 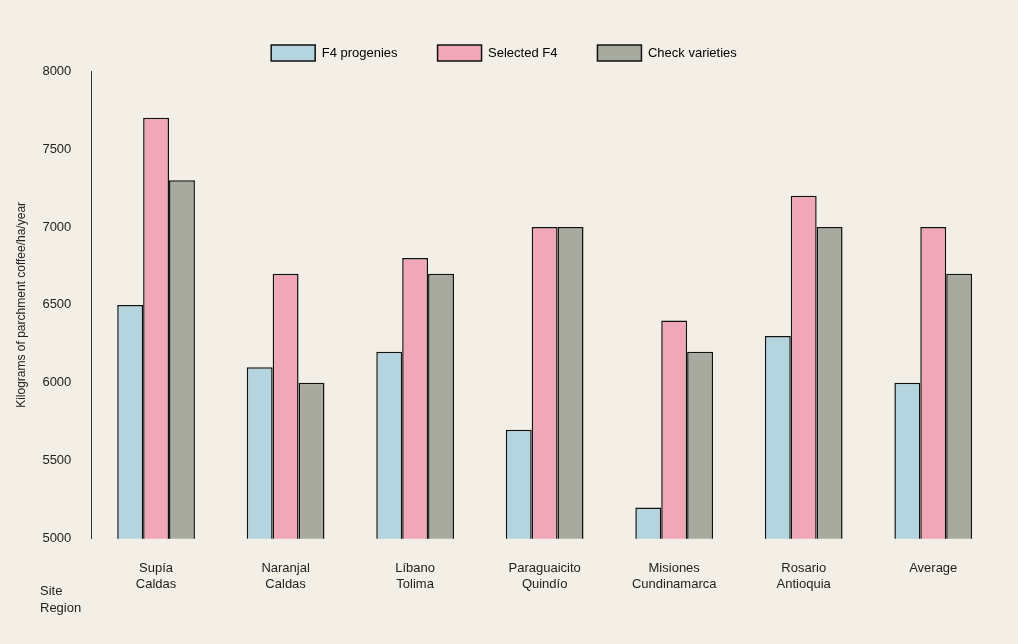 I want to click on y-axis-title: Kilograms of parchment coffee/ha/year, so click(x=20, y=304).